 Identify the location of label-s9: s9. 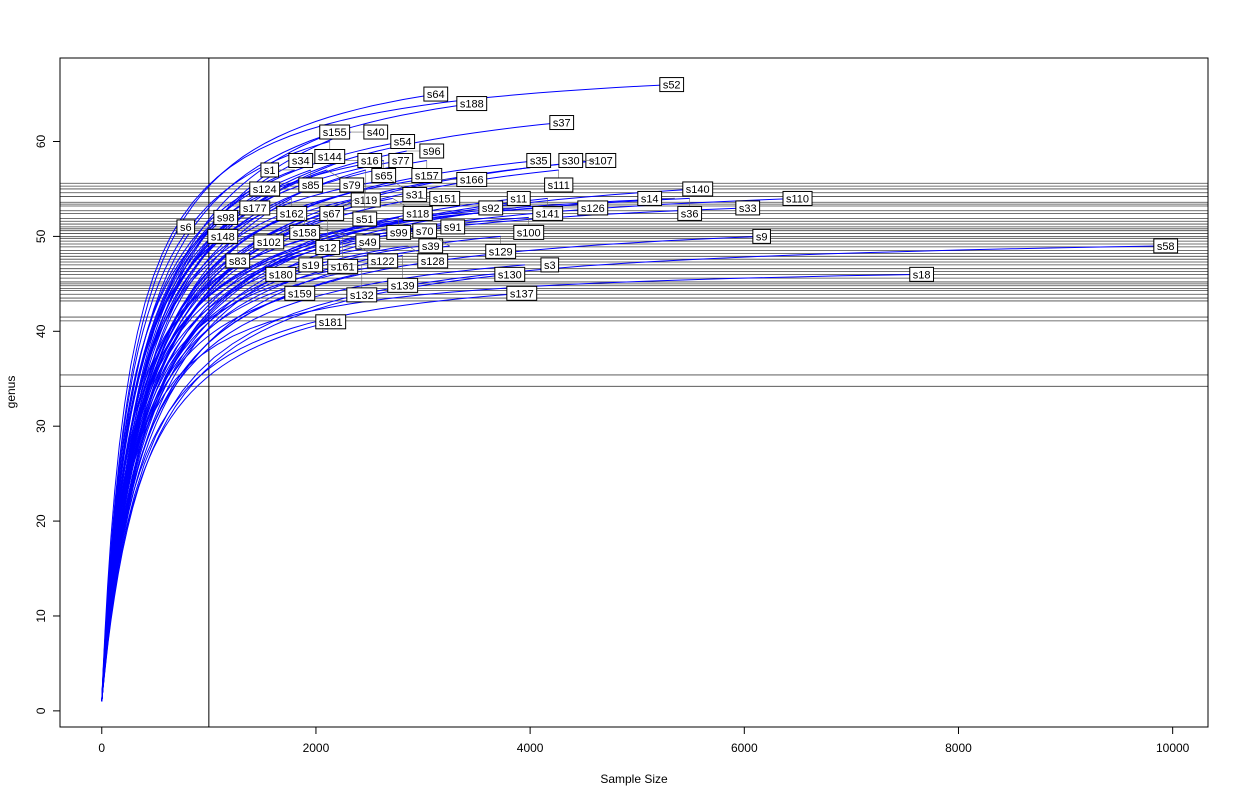
(761, 236).